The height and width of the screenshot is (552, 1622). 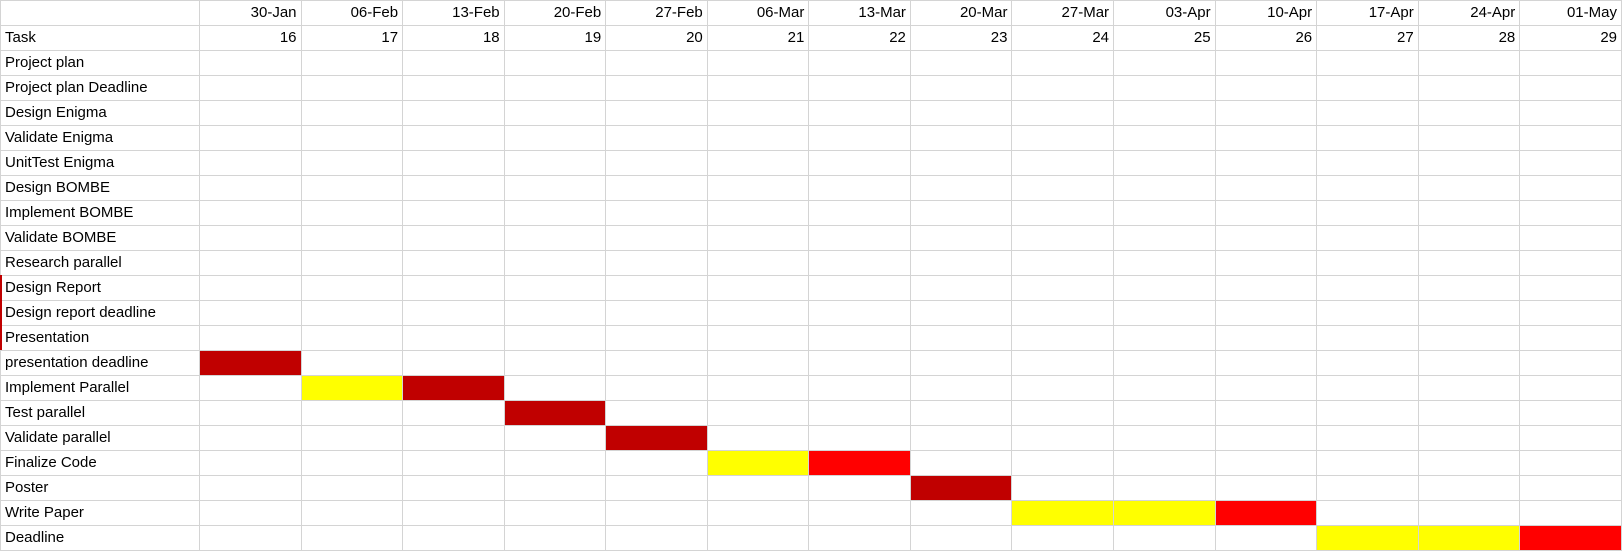 What do you see at coordinates (1063, 38) in the screenshot?
I see `week-number-cell: 24` at bounding box center [1063, 38].